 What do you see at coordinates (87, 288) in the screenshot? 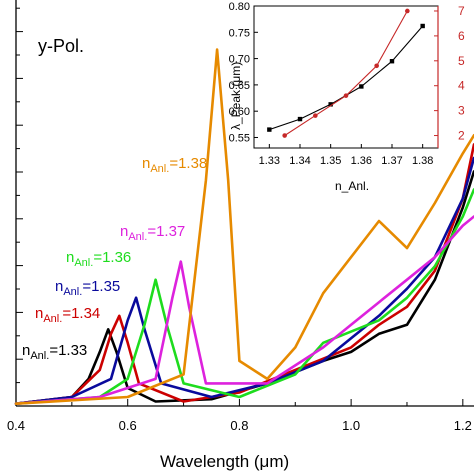
I see `annotation-label-3: nAnl.=1.35` at bounding box center [87, 288].